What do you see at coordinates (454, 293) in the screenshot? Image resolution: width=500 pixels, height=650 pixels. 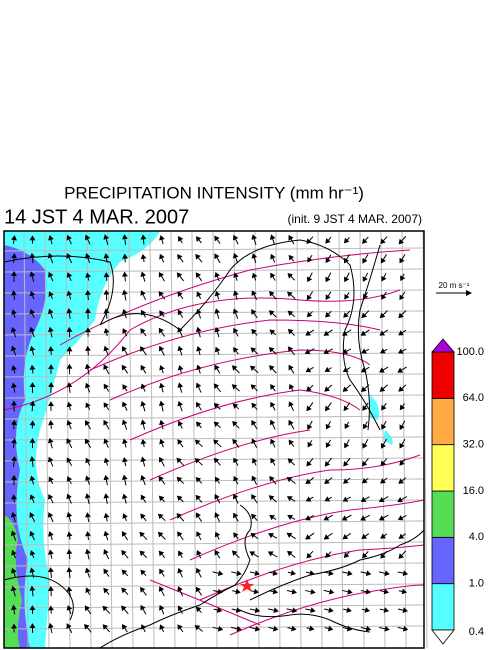 I see `reference-arrow` at bounding box center [454, 293].